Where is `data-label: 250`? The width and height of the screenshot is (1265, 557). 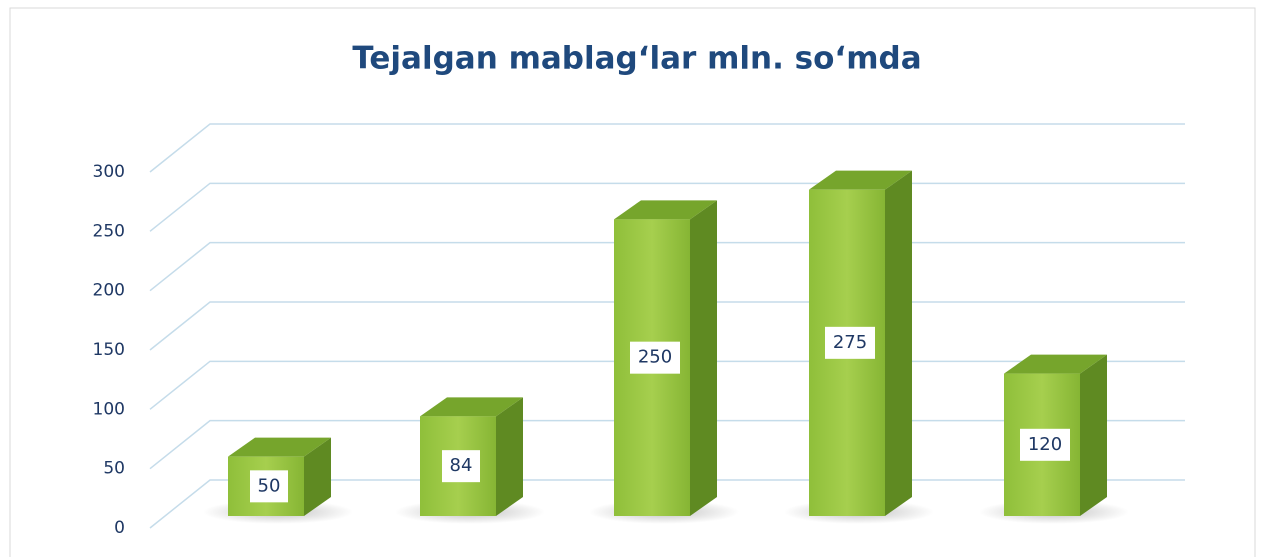 data-label: 250 is located at coordinates (655, 357).